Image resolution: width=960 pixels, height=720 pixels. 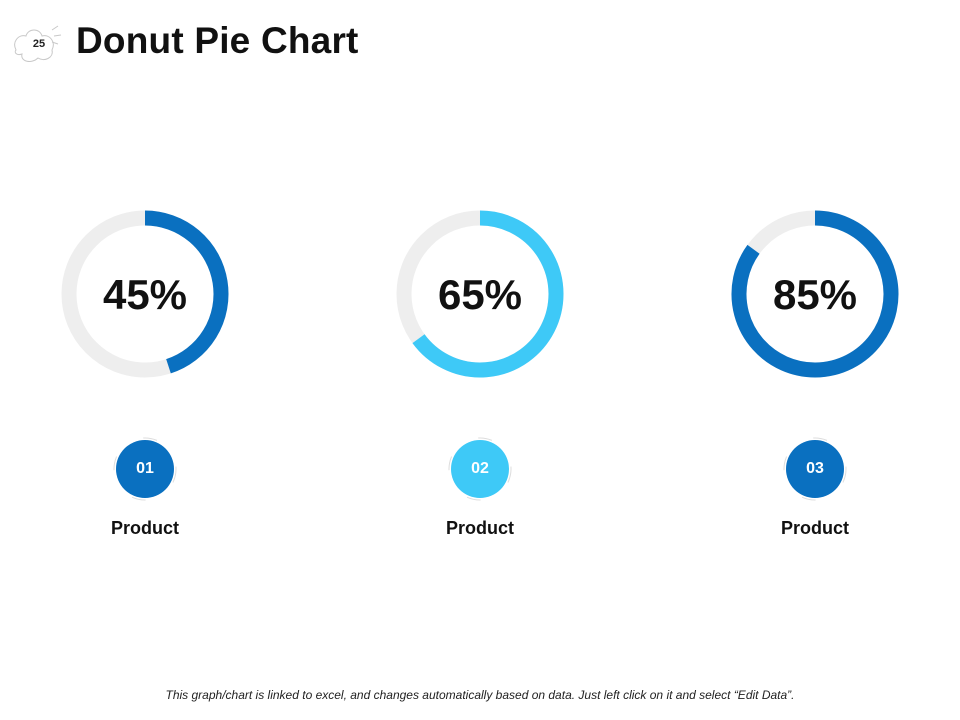 I want to click on donut-value-label-3: 85%, so click(x=815, y=294).